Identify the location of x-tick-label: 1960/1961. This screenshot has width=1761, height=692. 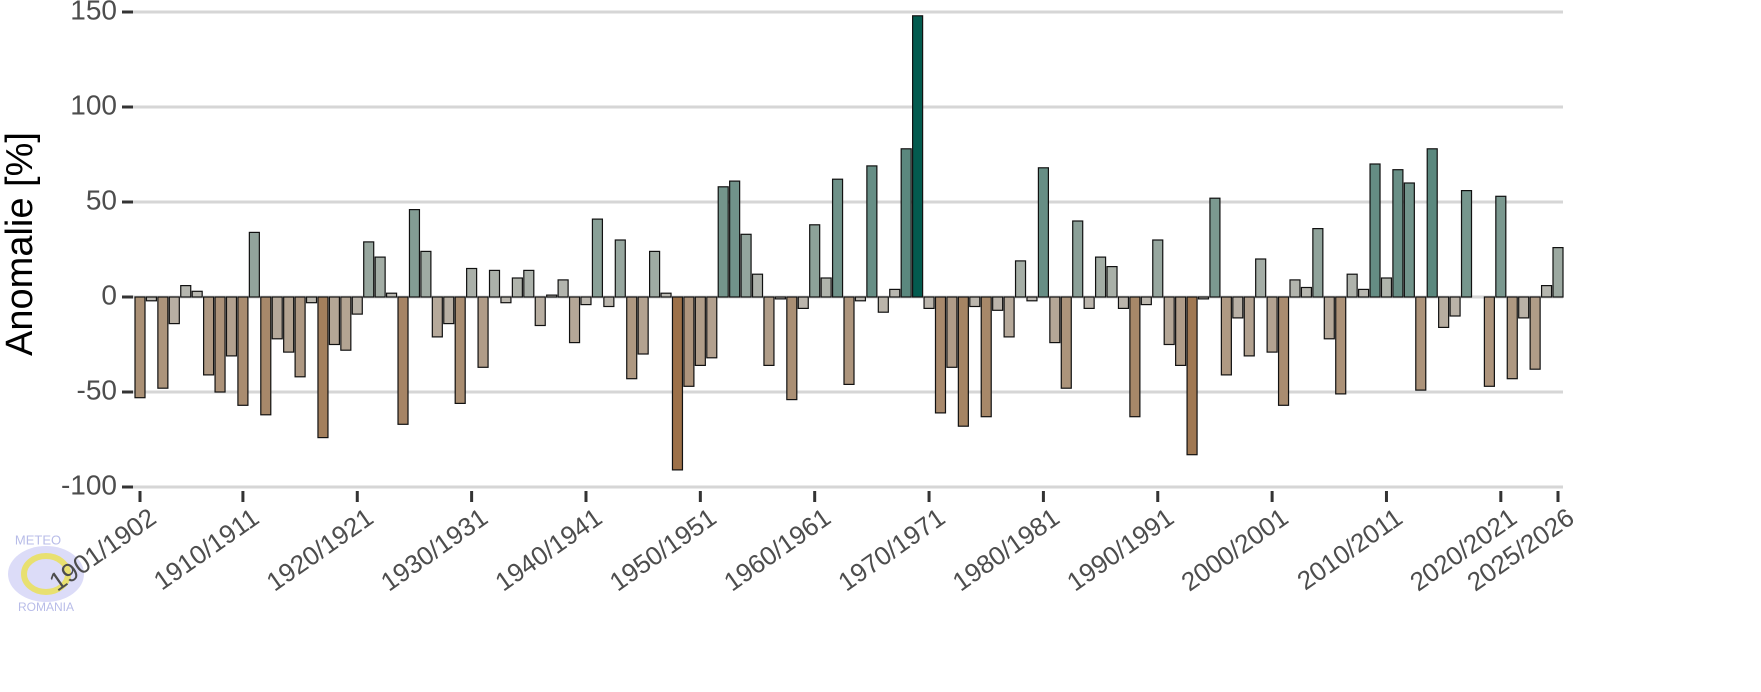
(777, 549).